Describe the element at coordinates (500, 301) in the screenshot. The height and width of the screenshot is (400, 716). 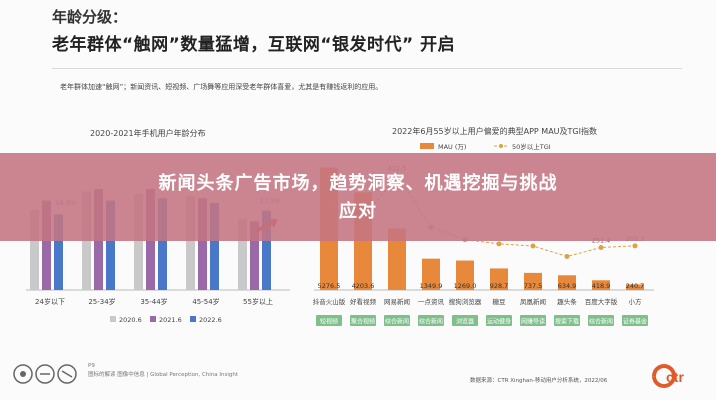
I see `right-x-tick: 糖豆` at that location.